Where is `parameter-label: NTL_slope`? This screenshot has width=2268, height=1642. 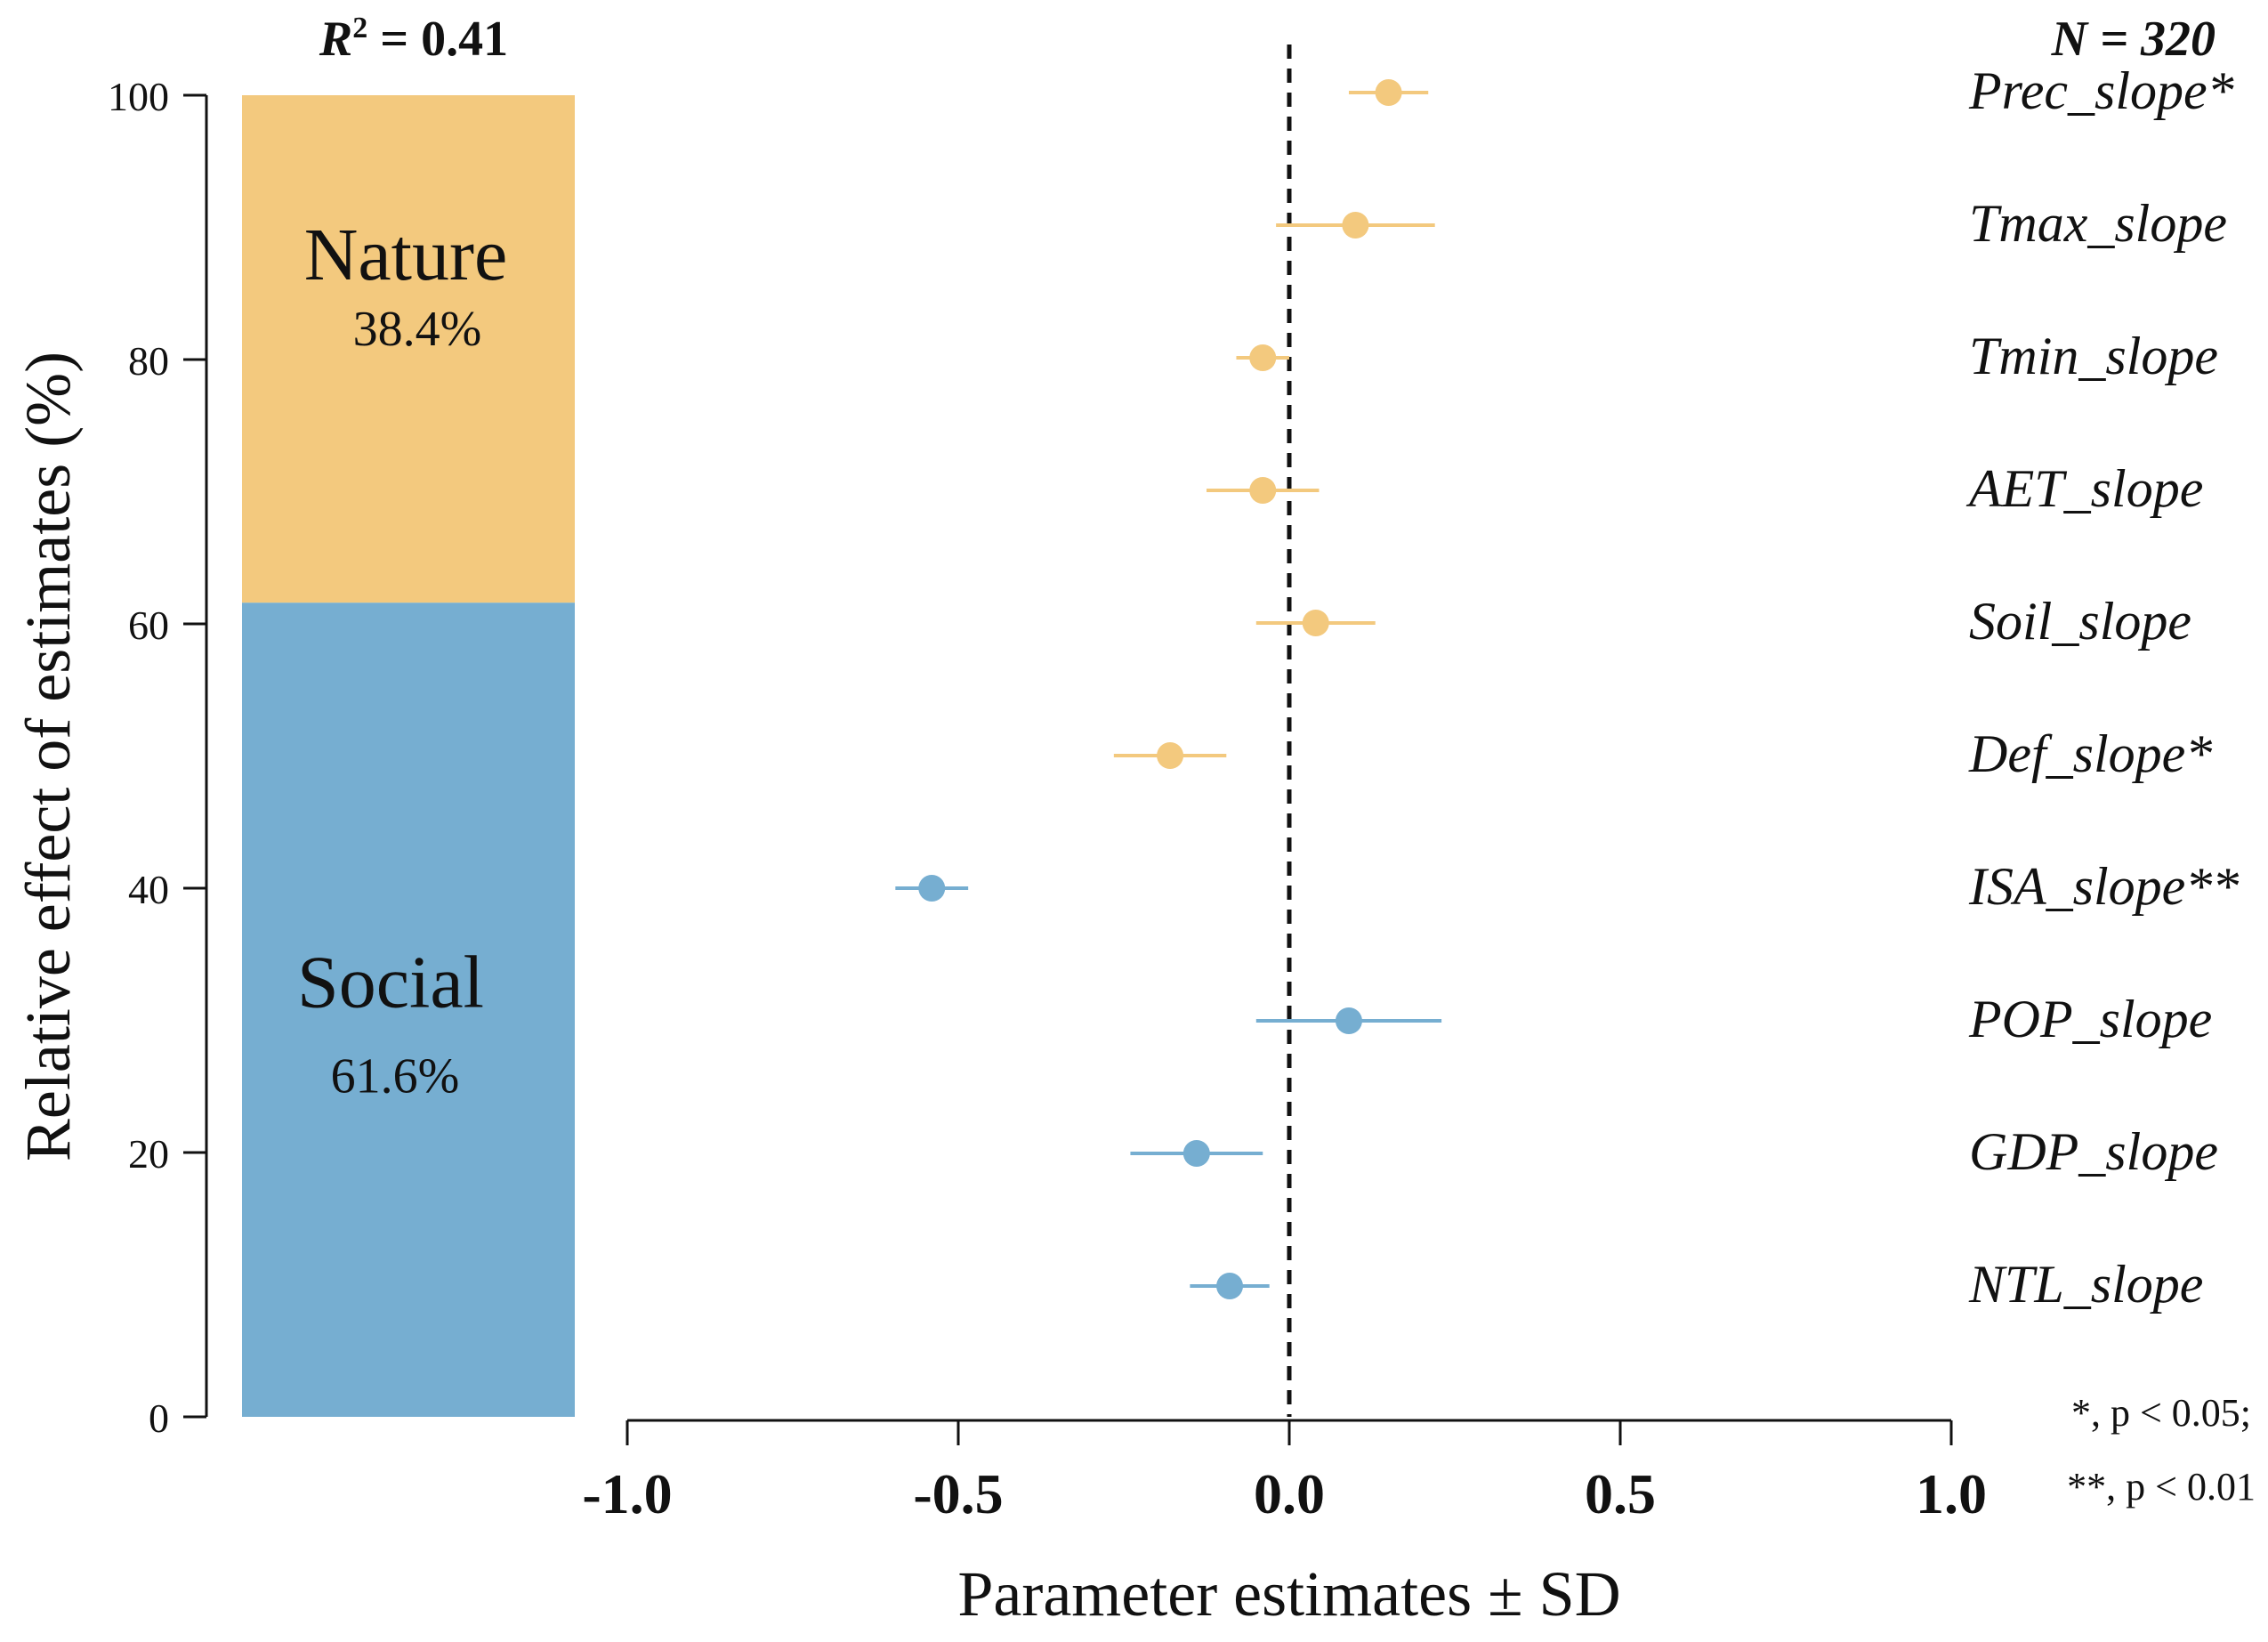 parameter-label: NTL_slope is located at coordinates (2085, 1284).